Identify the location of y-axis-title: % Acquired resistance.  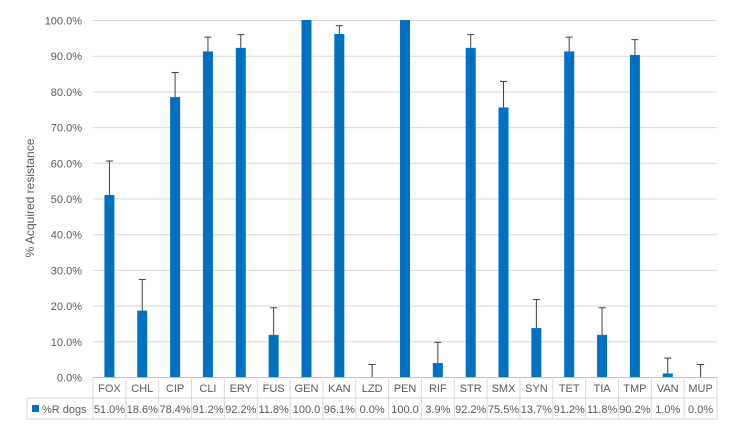
(30, 197).